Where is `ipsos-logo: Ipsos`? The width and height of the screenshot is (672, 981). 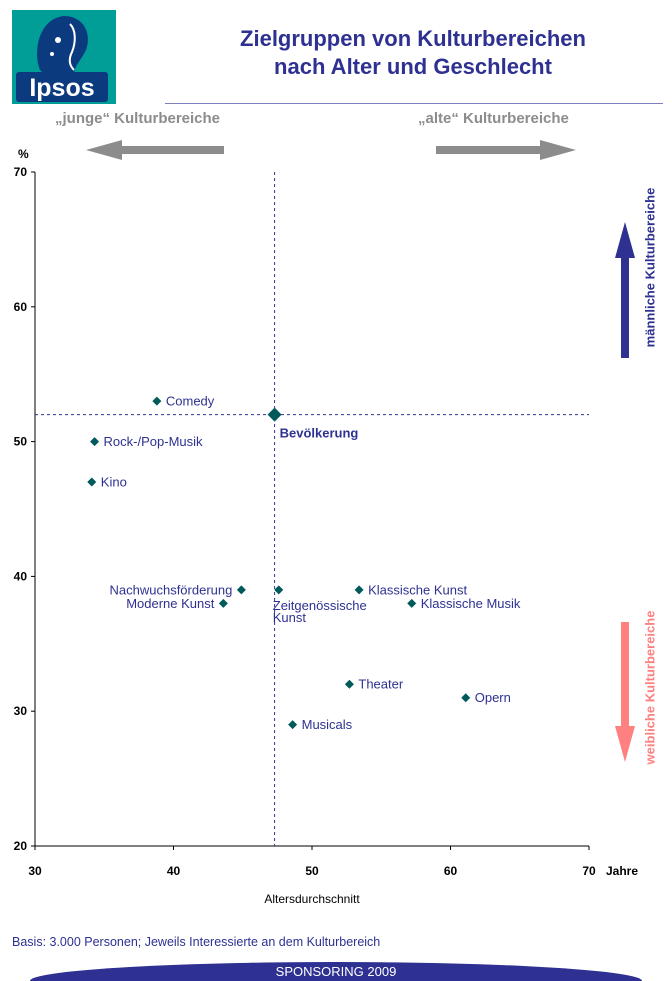
ipsos-logo: Ipsos is located at coordinates (64, 57).